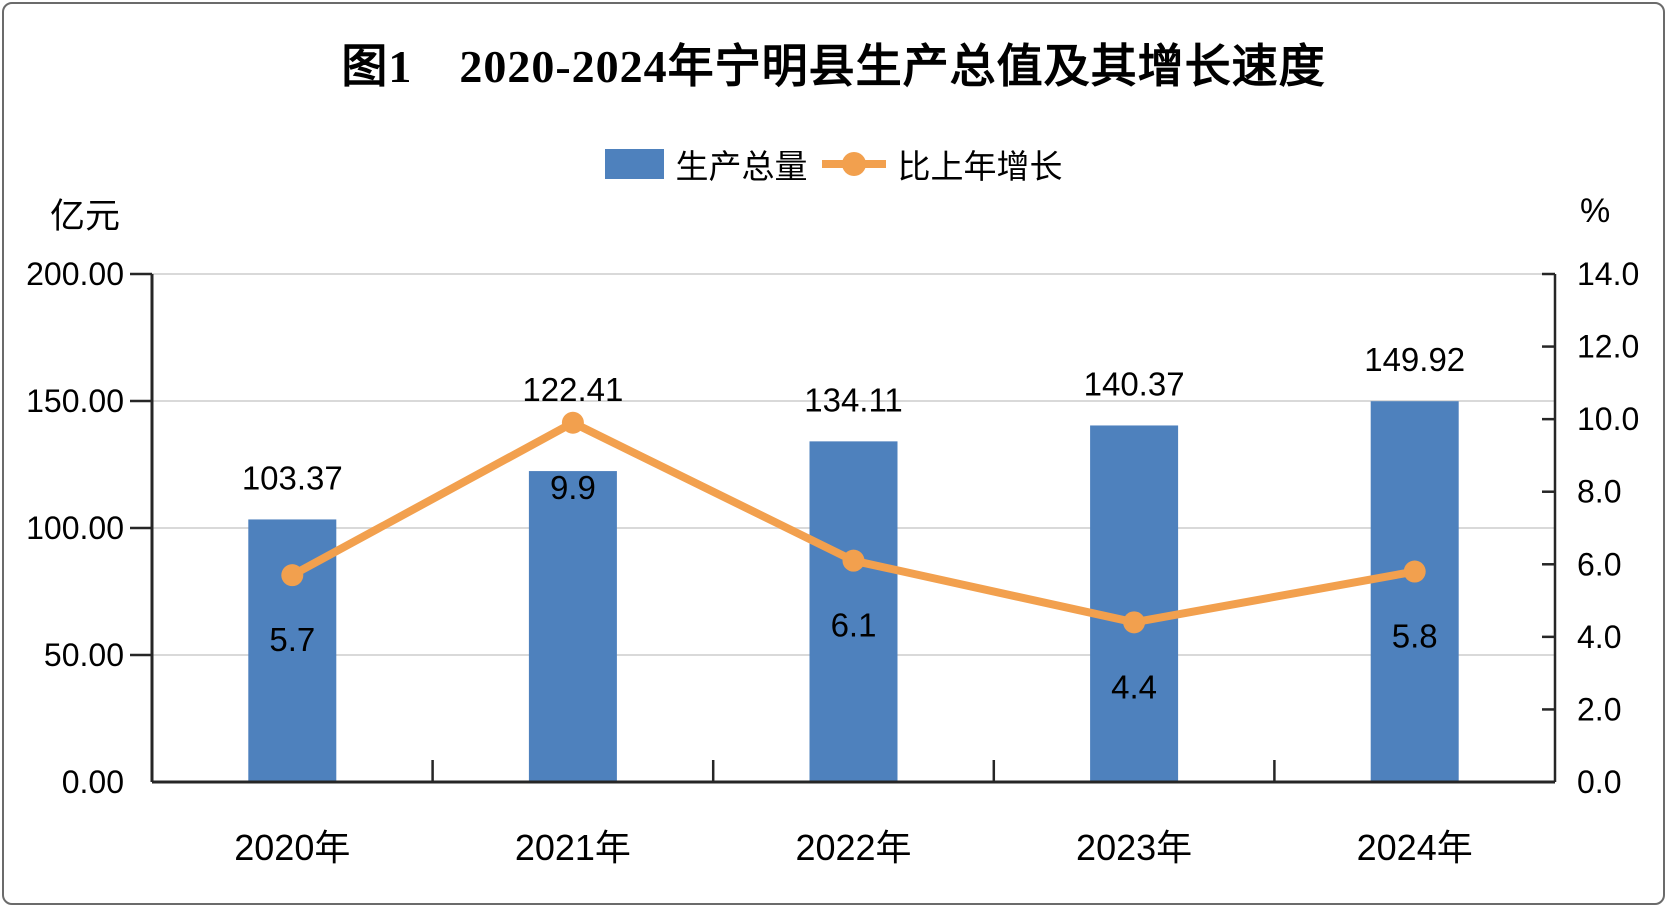 This screenshot has width=1667, height=907. What do you see at coordinates (1415, 636) in the screenshot?
I see `line-value-label: 5.8` at bounding box center [1415, 636].